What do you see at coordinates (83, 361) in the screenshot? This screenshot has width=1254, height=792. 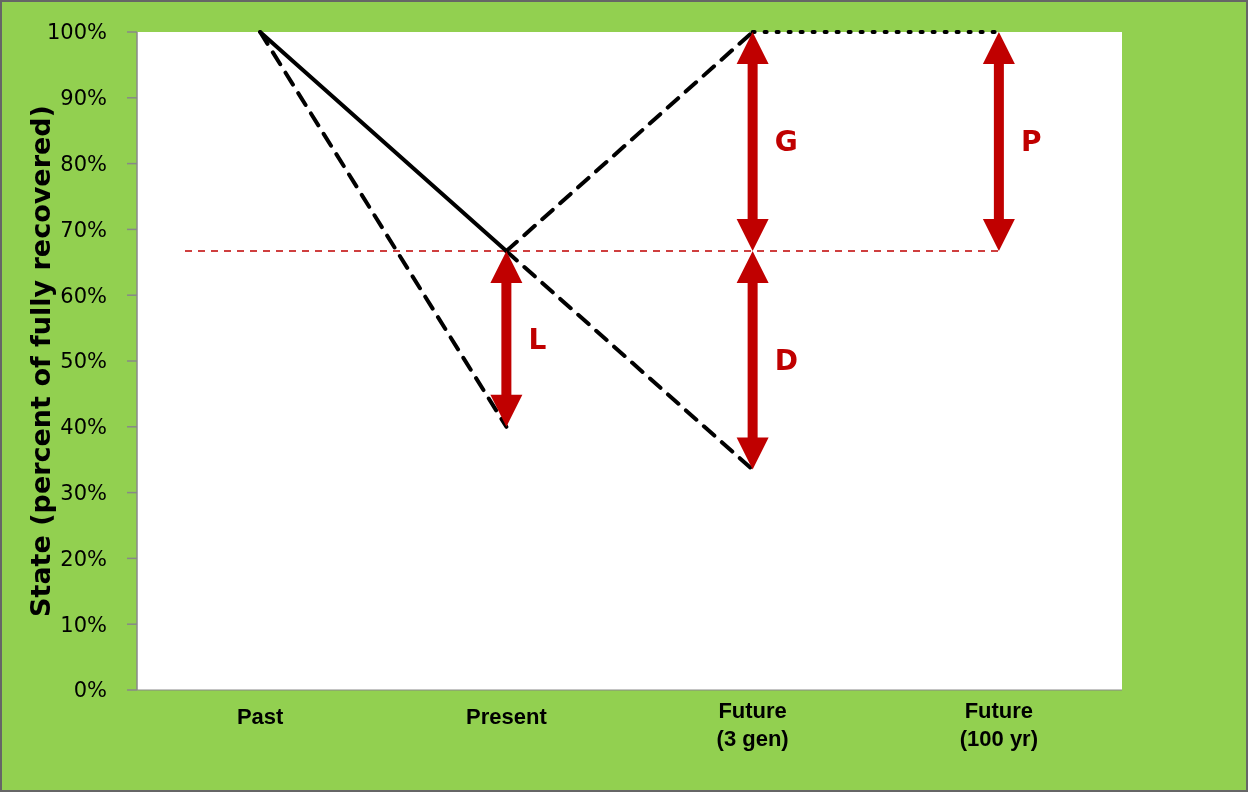 I see `y-tick-label: 50%` at bounding box center [83, 361].